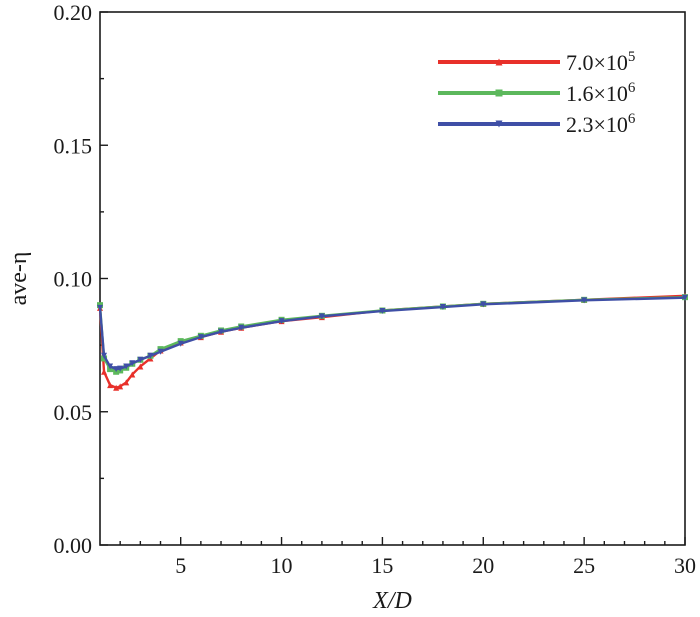 The image size is (700, 617). I want to click on series-line, so click(392, 334).